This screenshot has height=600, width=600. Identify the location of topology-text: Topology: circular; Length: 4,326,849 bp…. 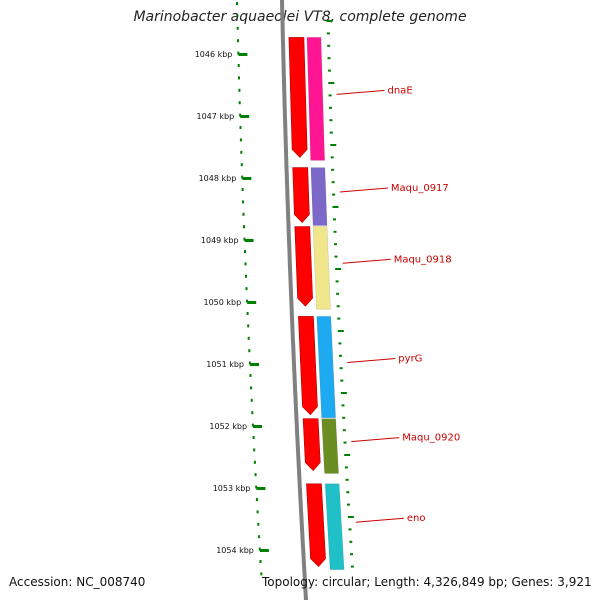
(427, 582).